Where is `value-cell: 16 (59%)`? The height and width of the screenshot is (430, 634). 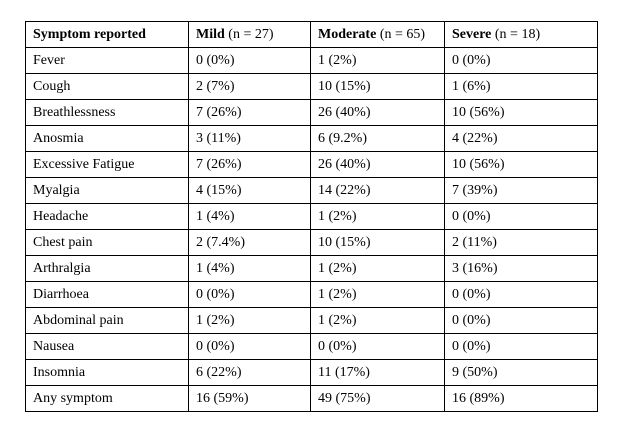
value-cell: 16 (59%) is located at coordinates (249, 398).